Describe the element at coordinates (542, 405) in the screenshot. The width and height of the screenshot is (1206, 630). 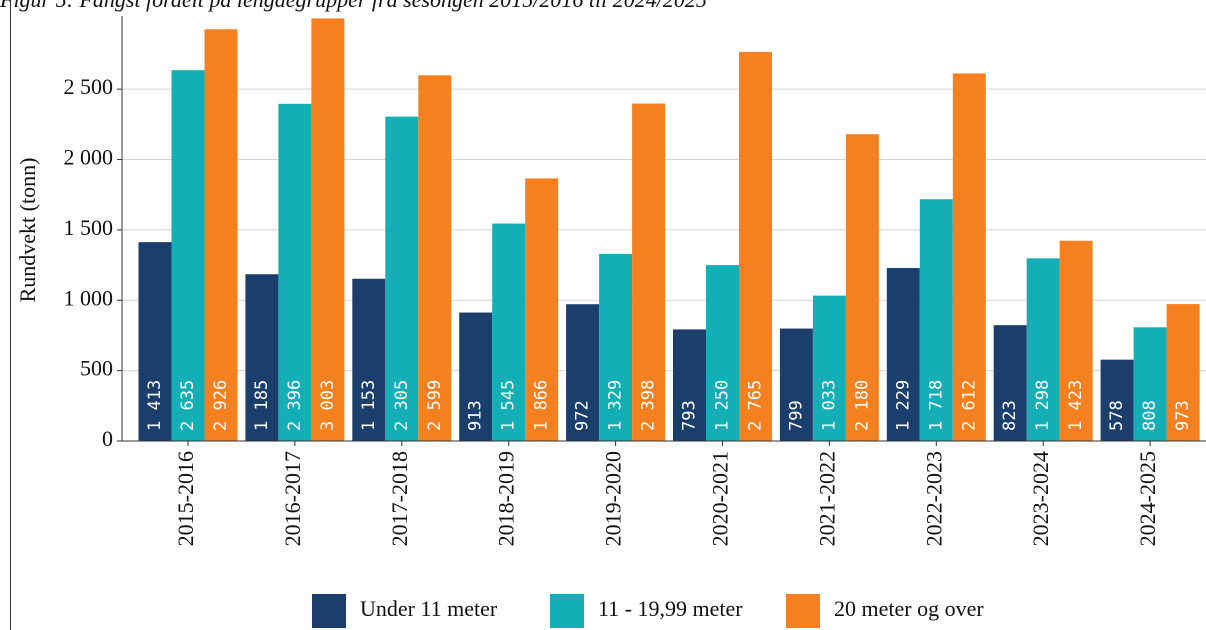
I see `value-label: 1 866` at that location.